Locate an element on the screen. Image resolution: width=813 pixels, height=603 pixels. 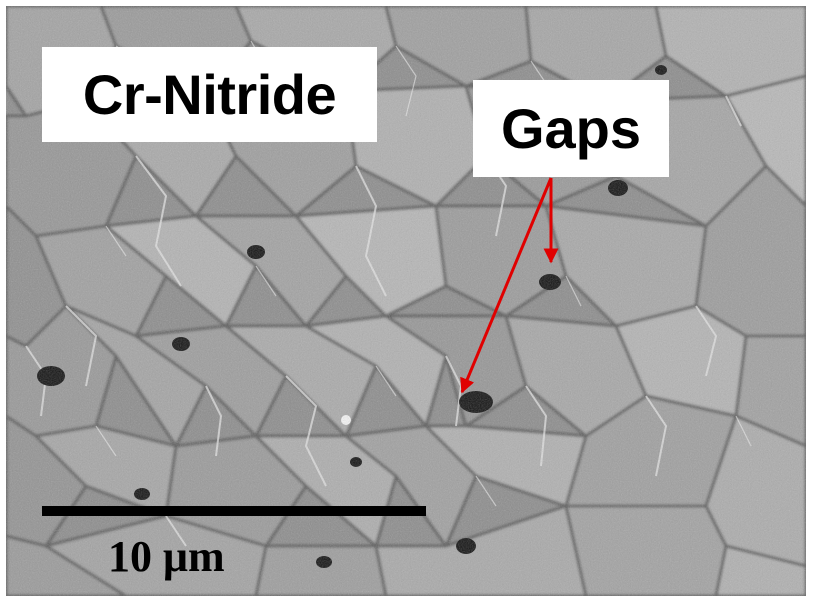
gaps-label: Gaps is located at coordinates (571, 128).